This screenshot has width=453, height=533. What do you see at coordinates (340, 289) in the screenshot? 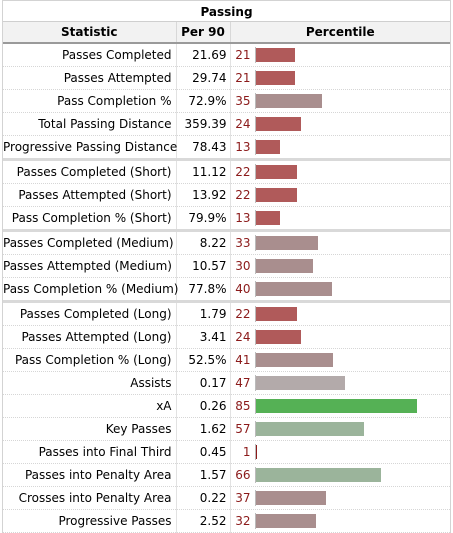
I see `percentile-cell: 40` at bounding box center [340, 289].